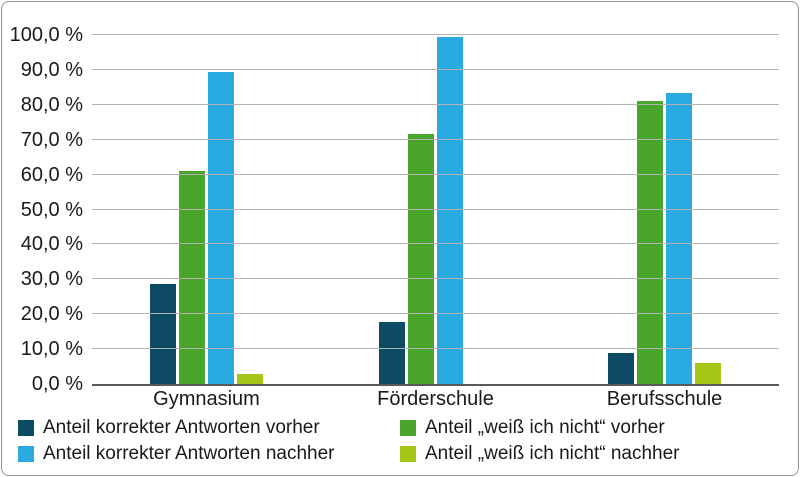  I want to click on y-axis-tick-label: 30,0 %, so click(51, 279).